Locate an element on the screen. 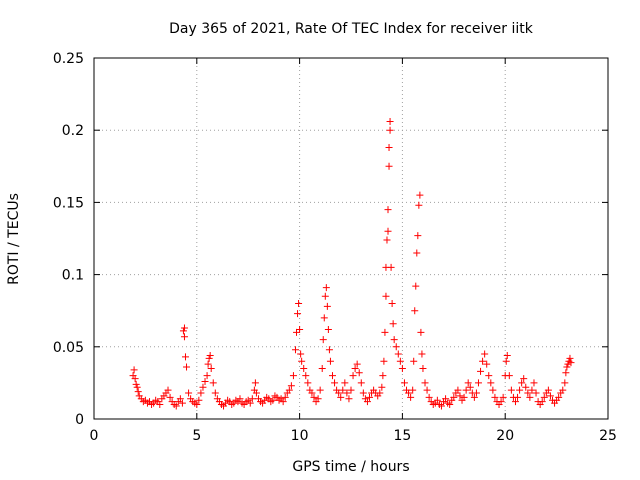  x-tick-label: 10 is located at coordinates (300, 436).